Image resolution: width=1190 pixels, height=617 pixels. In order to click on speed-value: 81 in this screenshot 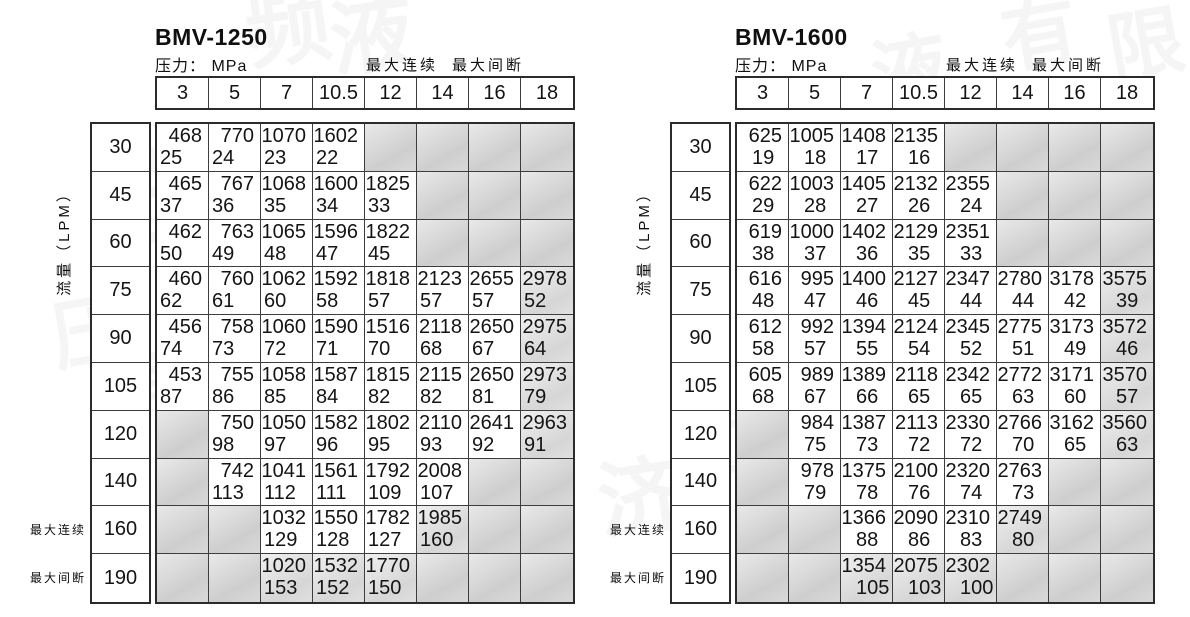, I will do `click(483, 396)`.